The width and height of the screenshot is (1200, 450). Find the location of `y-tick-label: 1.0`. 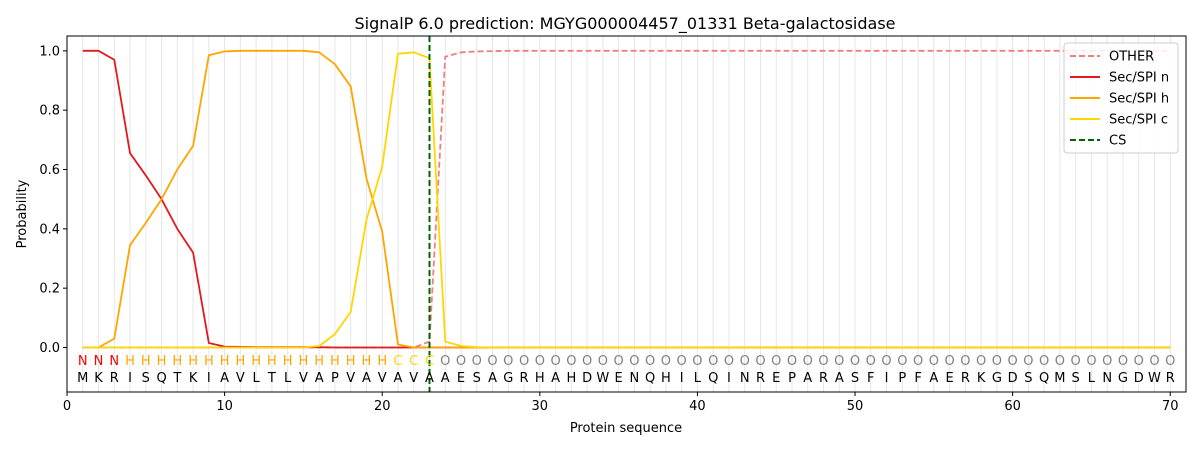

y-tick-label: 1.0 is located at coordinates (49, 51).